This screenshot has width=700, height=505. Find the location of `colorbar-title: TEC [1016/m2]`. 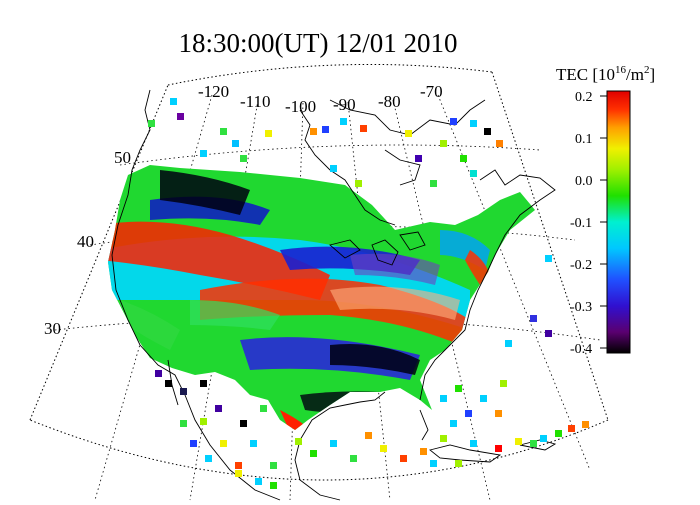

colorbar-title: TEC [1016/m2] is located at coordinates (605, 74).